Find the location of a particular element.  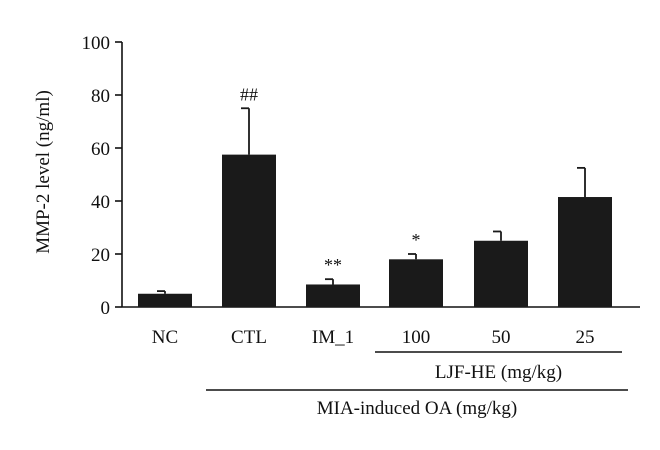

group-label: LJF-HE (mg/kg) is located at coordinates (498, 372).